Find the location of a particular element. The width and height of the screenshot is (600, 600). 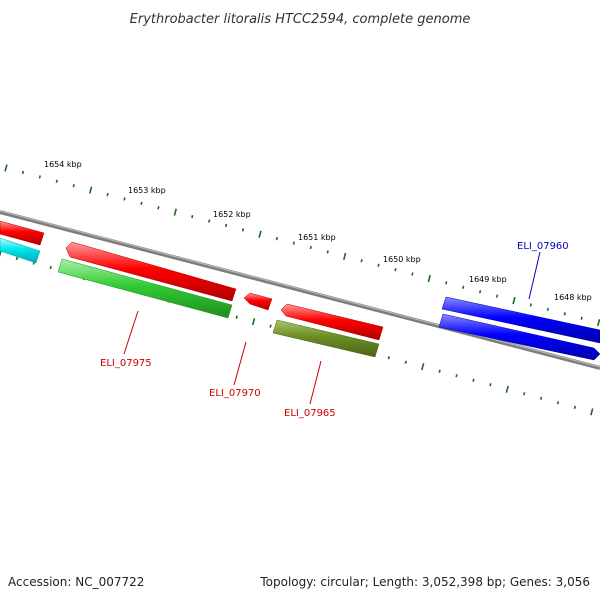

gene-red-long is located at coordinates (151, 271).